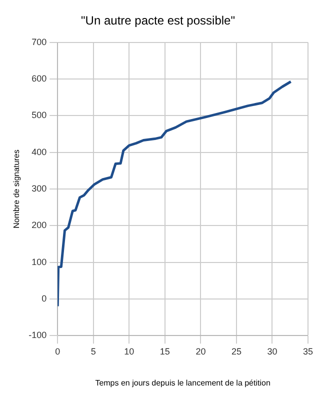 The height and width of the screenshot is (400, 324). I want to click on x-tick-label: 0, so click(57, 351).